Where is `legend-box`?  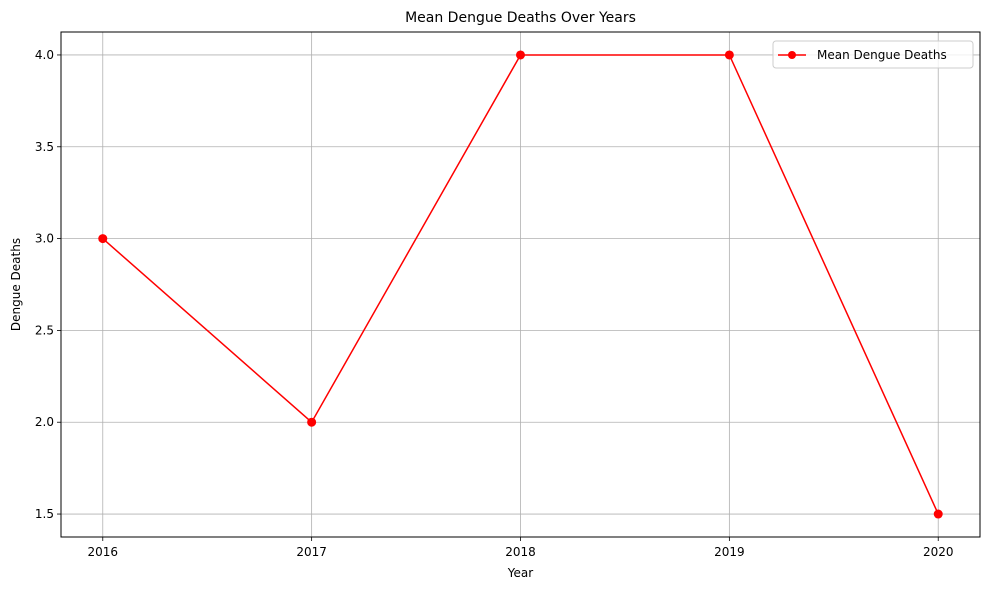 legend-box is located at coordinates (873, 54).